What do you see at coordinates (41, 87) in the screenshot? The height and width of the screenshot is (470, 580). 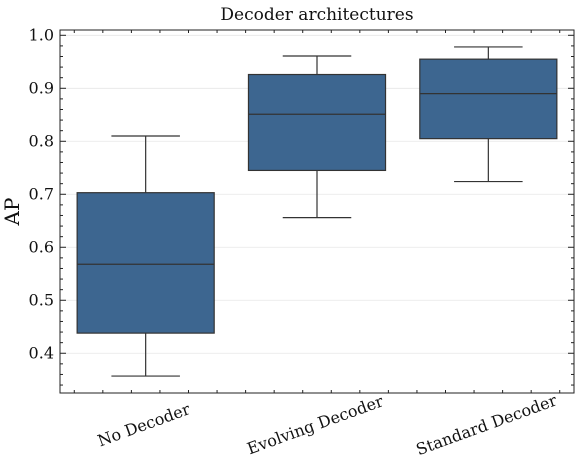 I see `y-tick-label: 0.9` at bounding box center [41, 87].